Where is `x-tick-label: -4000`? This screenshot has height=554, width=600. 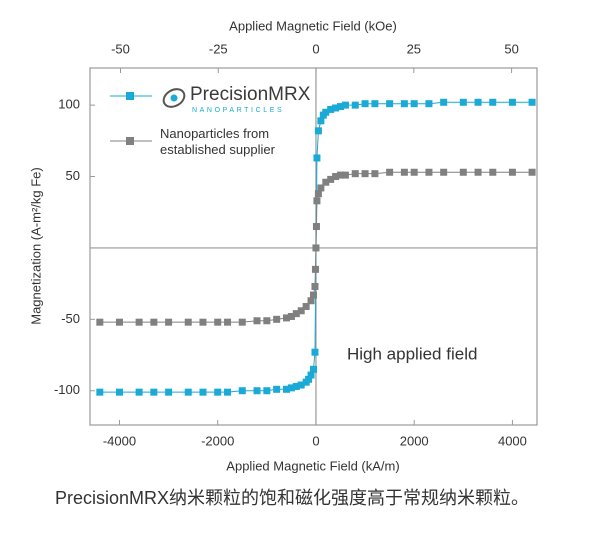
x-tick-label: -4000 is located at coordinates (119, 440).